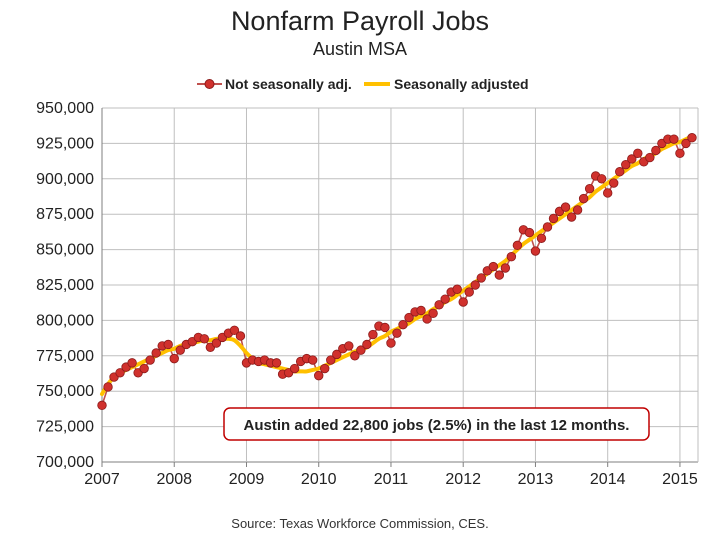  What do you see at coordinates (536, 479) in the screenshot?
I see `x-tick-label: 2013` at bounding box center [536, 479].